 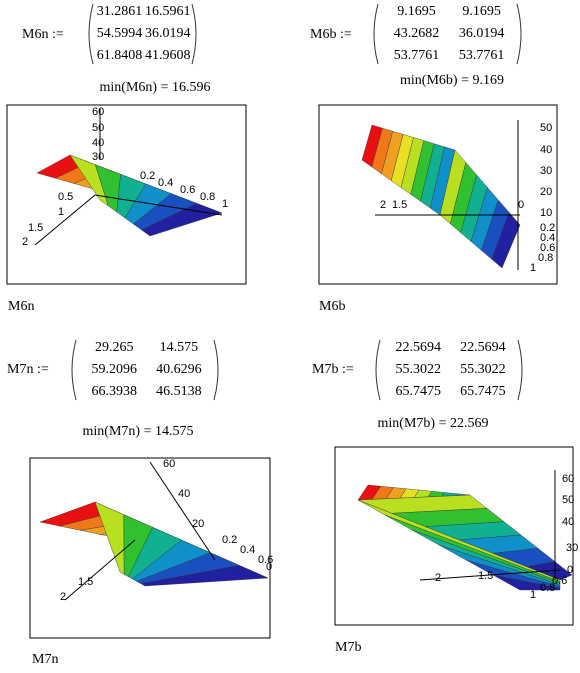 I want to click on matrix-cell: 41.9608, so click(x=168, y=55).